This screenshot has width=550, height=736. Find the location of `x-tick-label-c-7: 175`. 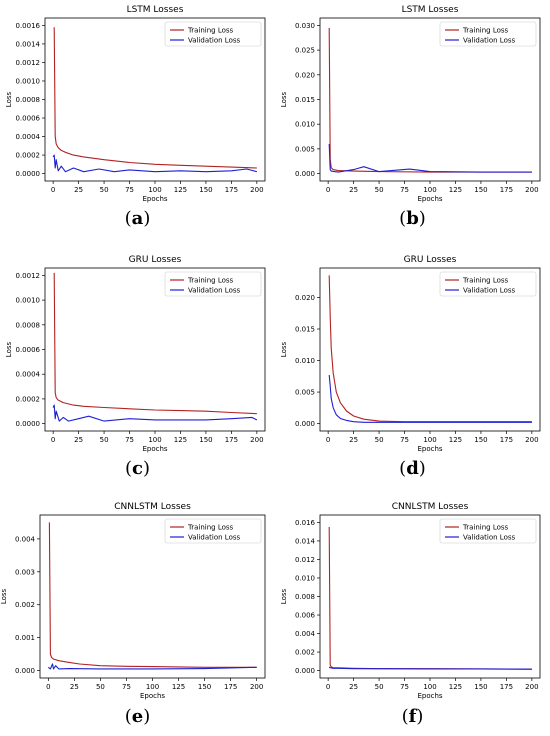

x-tick-label-c-7: 175 is located at coordinates (231, 440).